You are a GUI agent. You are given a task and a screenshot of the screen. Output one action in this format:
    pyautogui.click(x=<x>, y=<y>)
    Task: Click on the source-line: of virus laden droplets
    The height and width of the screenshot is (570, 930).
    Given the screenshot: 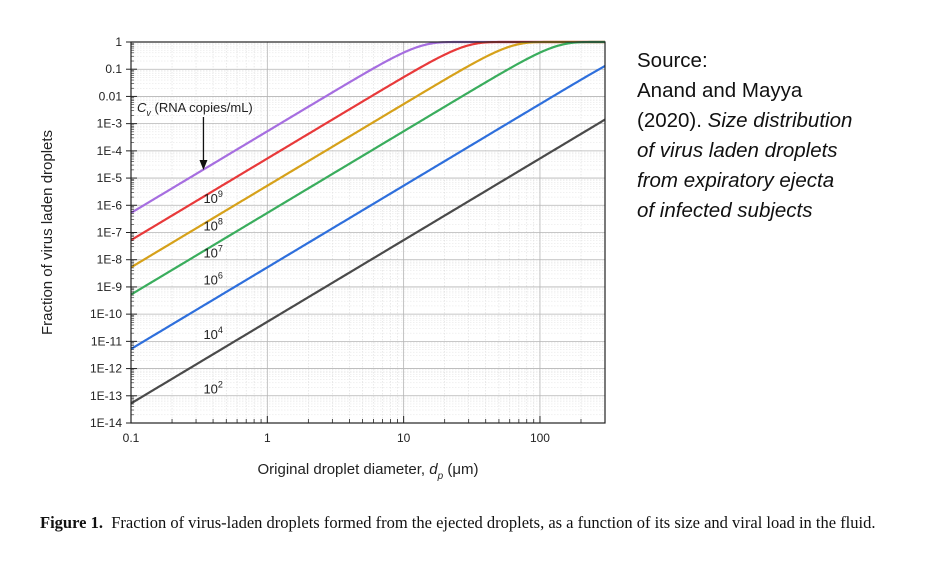 What is the action you would take?
    pyautogui.click(x=737, y=150)
    